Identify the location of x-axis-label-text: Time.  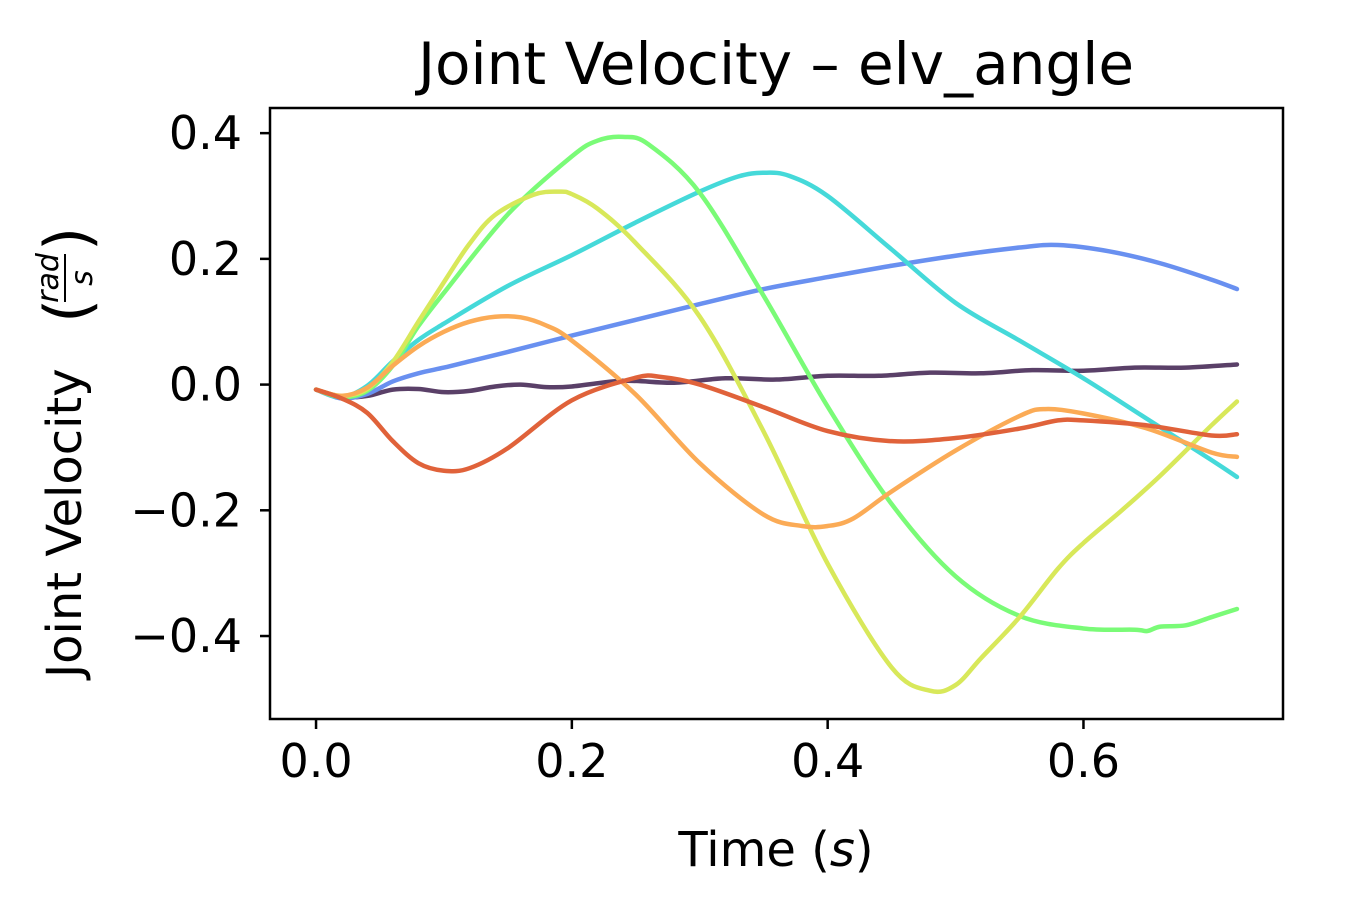
(744, 850).